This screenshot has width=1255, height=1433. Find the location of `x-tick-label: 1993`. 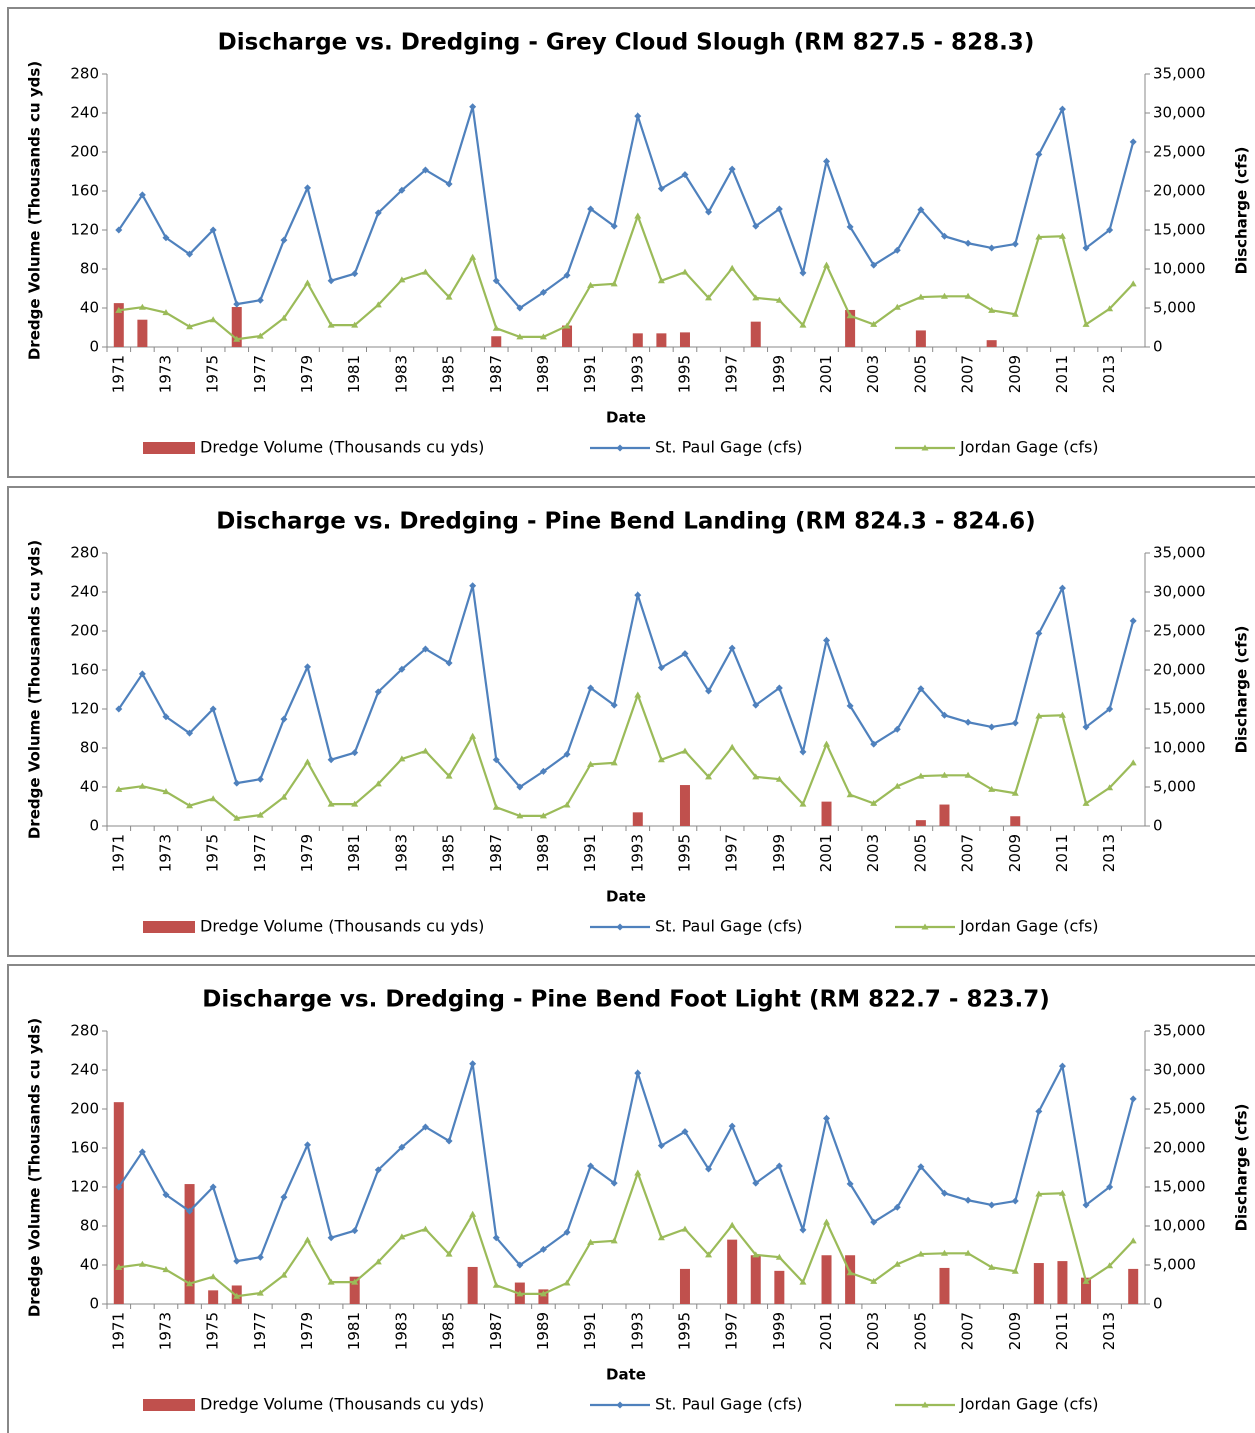

x-tick-label: 1993 is located at coordinates (637, 1331).